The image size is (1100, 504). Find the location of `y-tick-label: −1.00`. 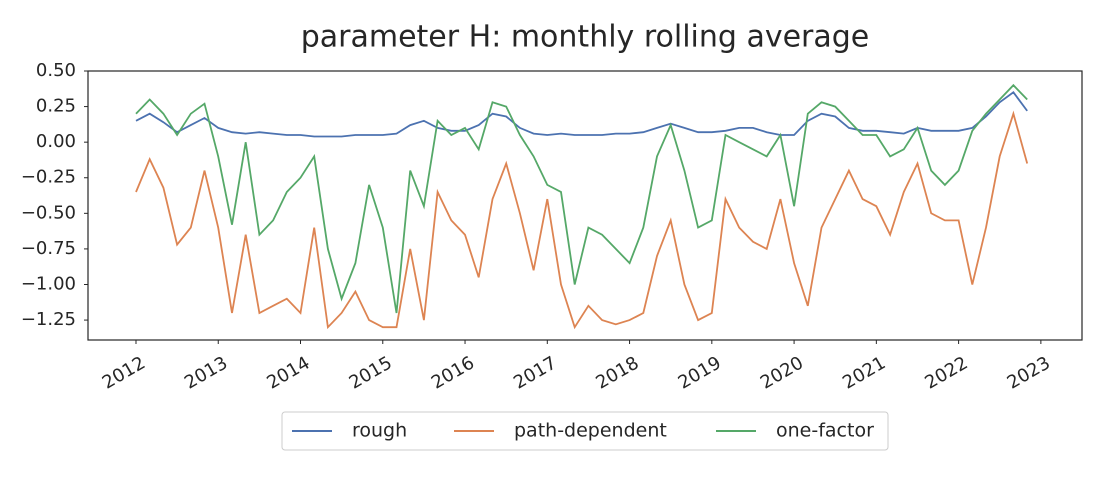

y-tick-label: −1.00 is located at coordinates (48, 283).